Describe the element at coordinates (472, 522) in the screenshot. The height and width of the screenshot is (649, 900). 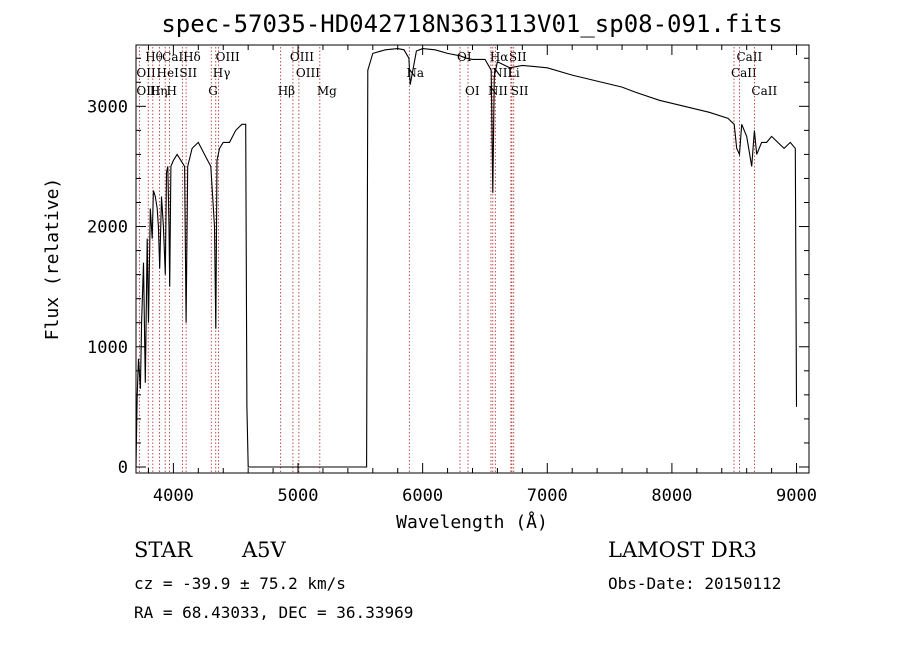
I see `x-axis-label: Wavelength (Å)` at that location.